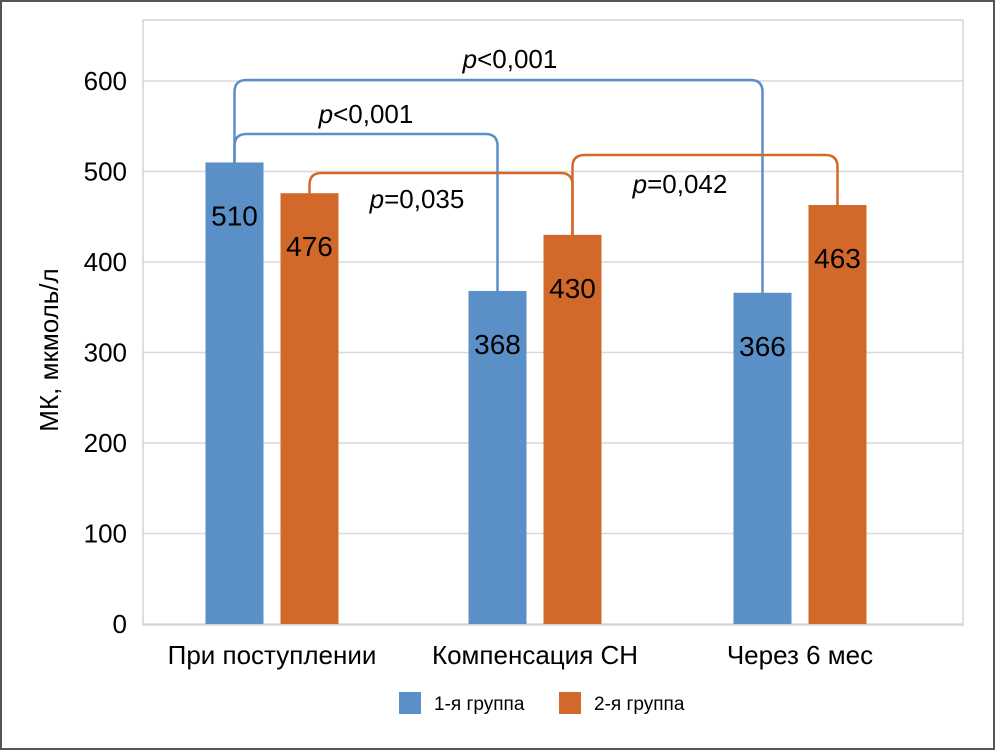  I want to click on data-label: 368, so click(497, 344).